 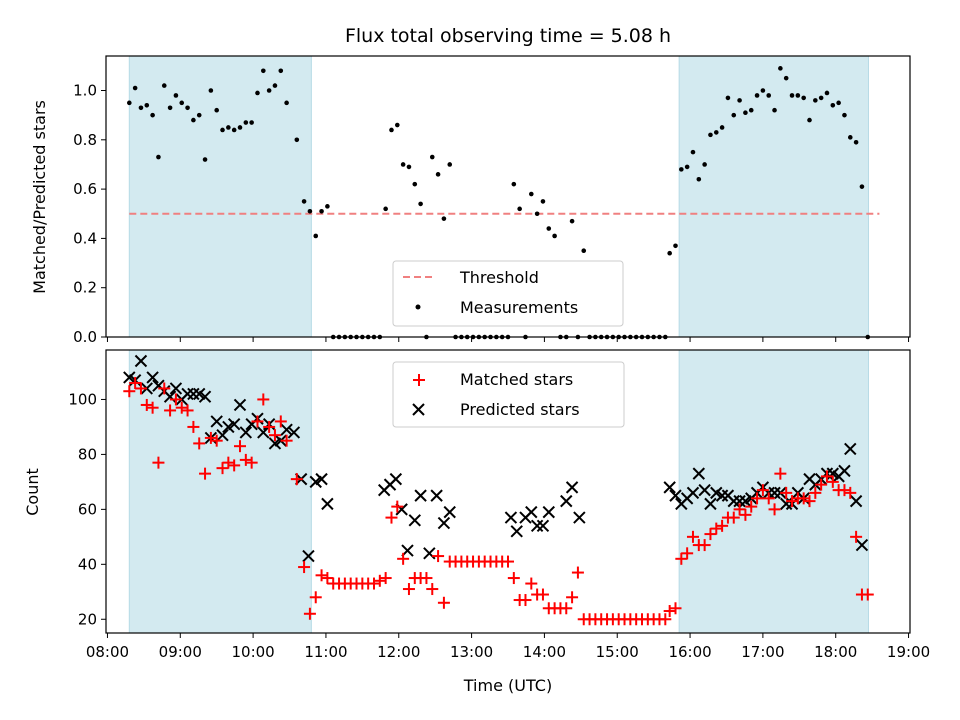 What do you see at coordinates (544, 652) in the screenshot?
I see `x-tick-label: 14:00` at bounding box center [544, 652].